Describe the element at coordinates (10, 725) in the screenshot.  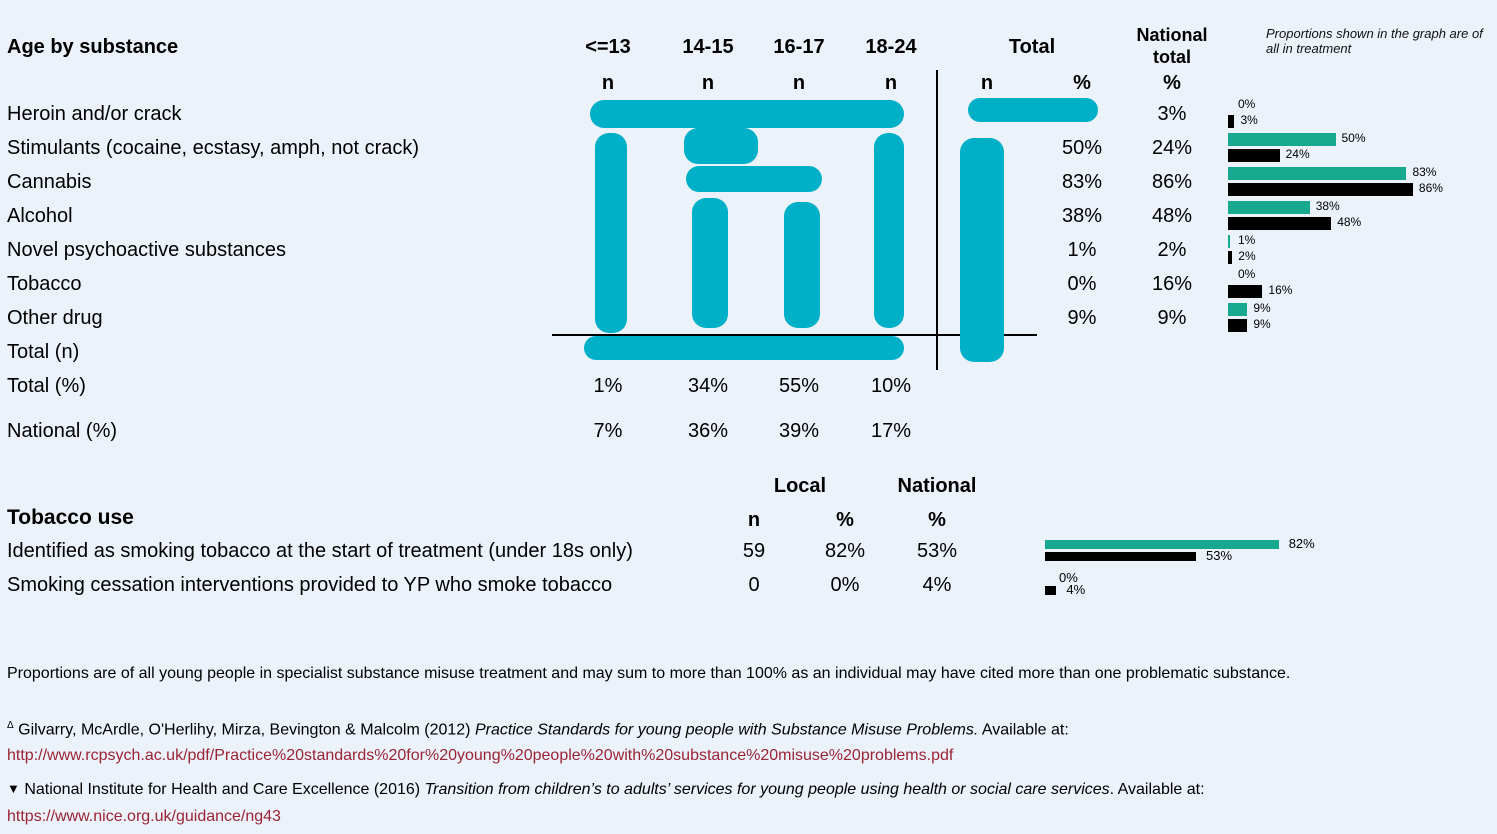
I see `delta-mark: Δ` at that location.